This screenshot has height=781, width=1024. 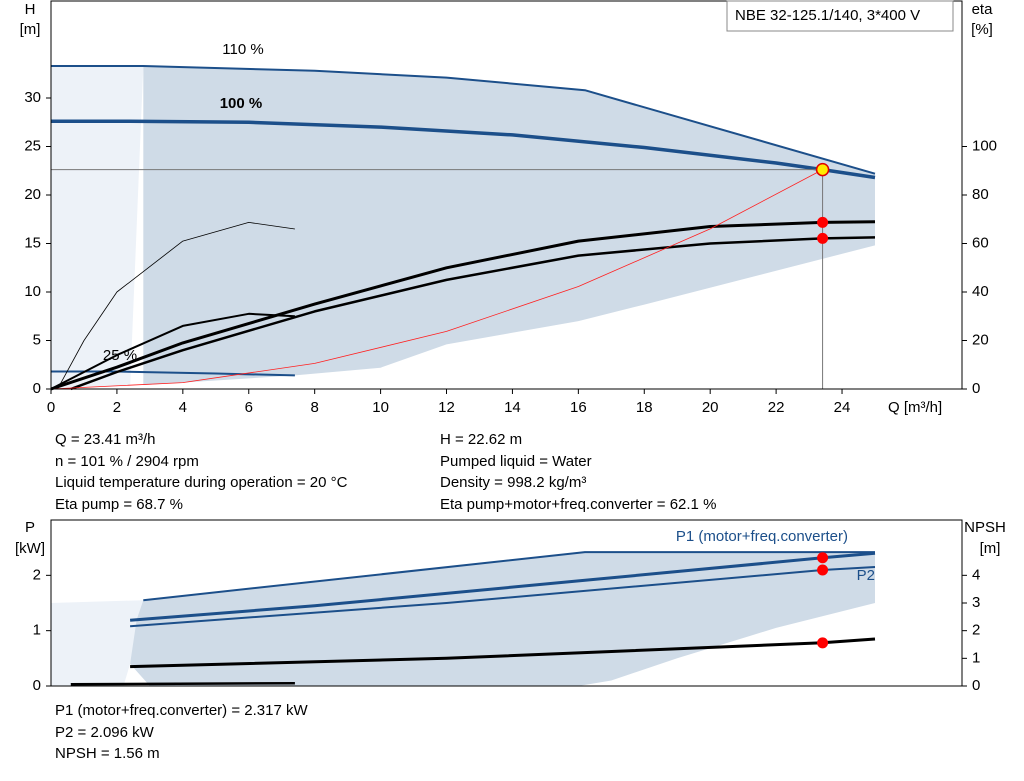 What do you see at coordinates (822, 169) in the screenshot?
I see `operating-point` at bounding box center [822, 169].